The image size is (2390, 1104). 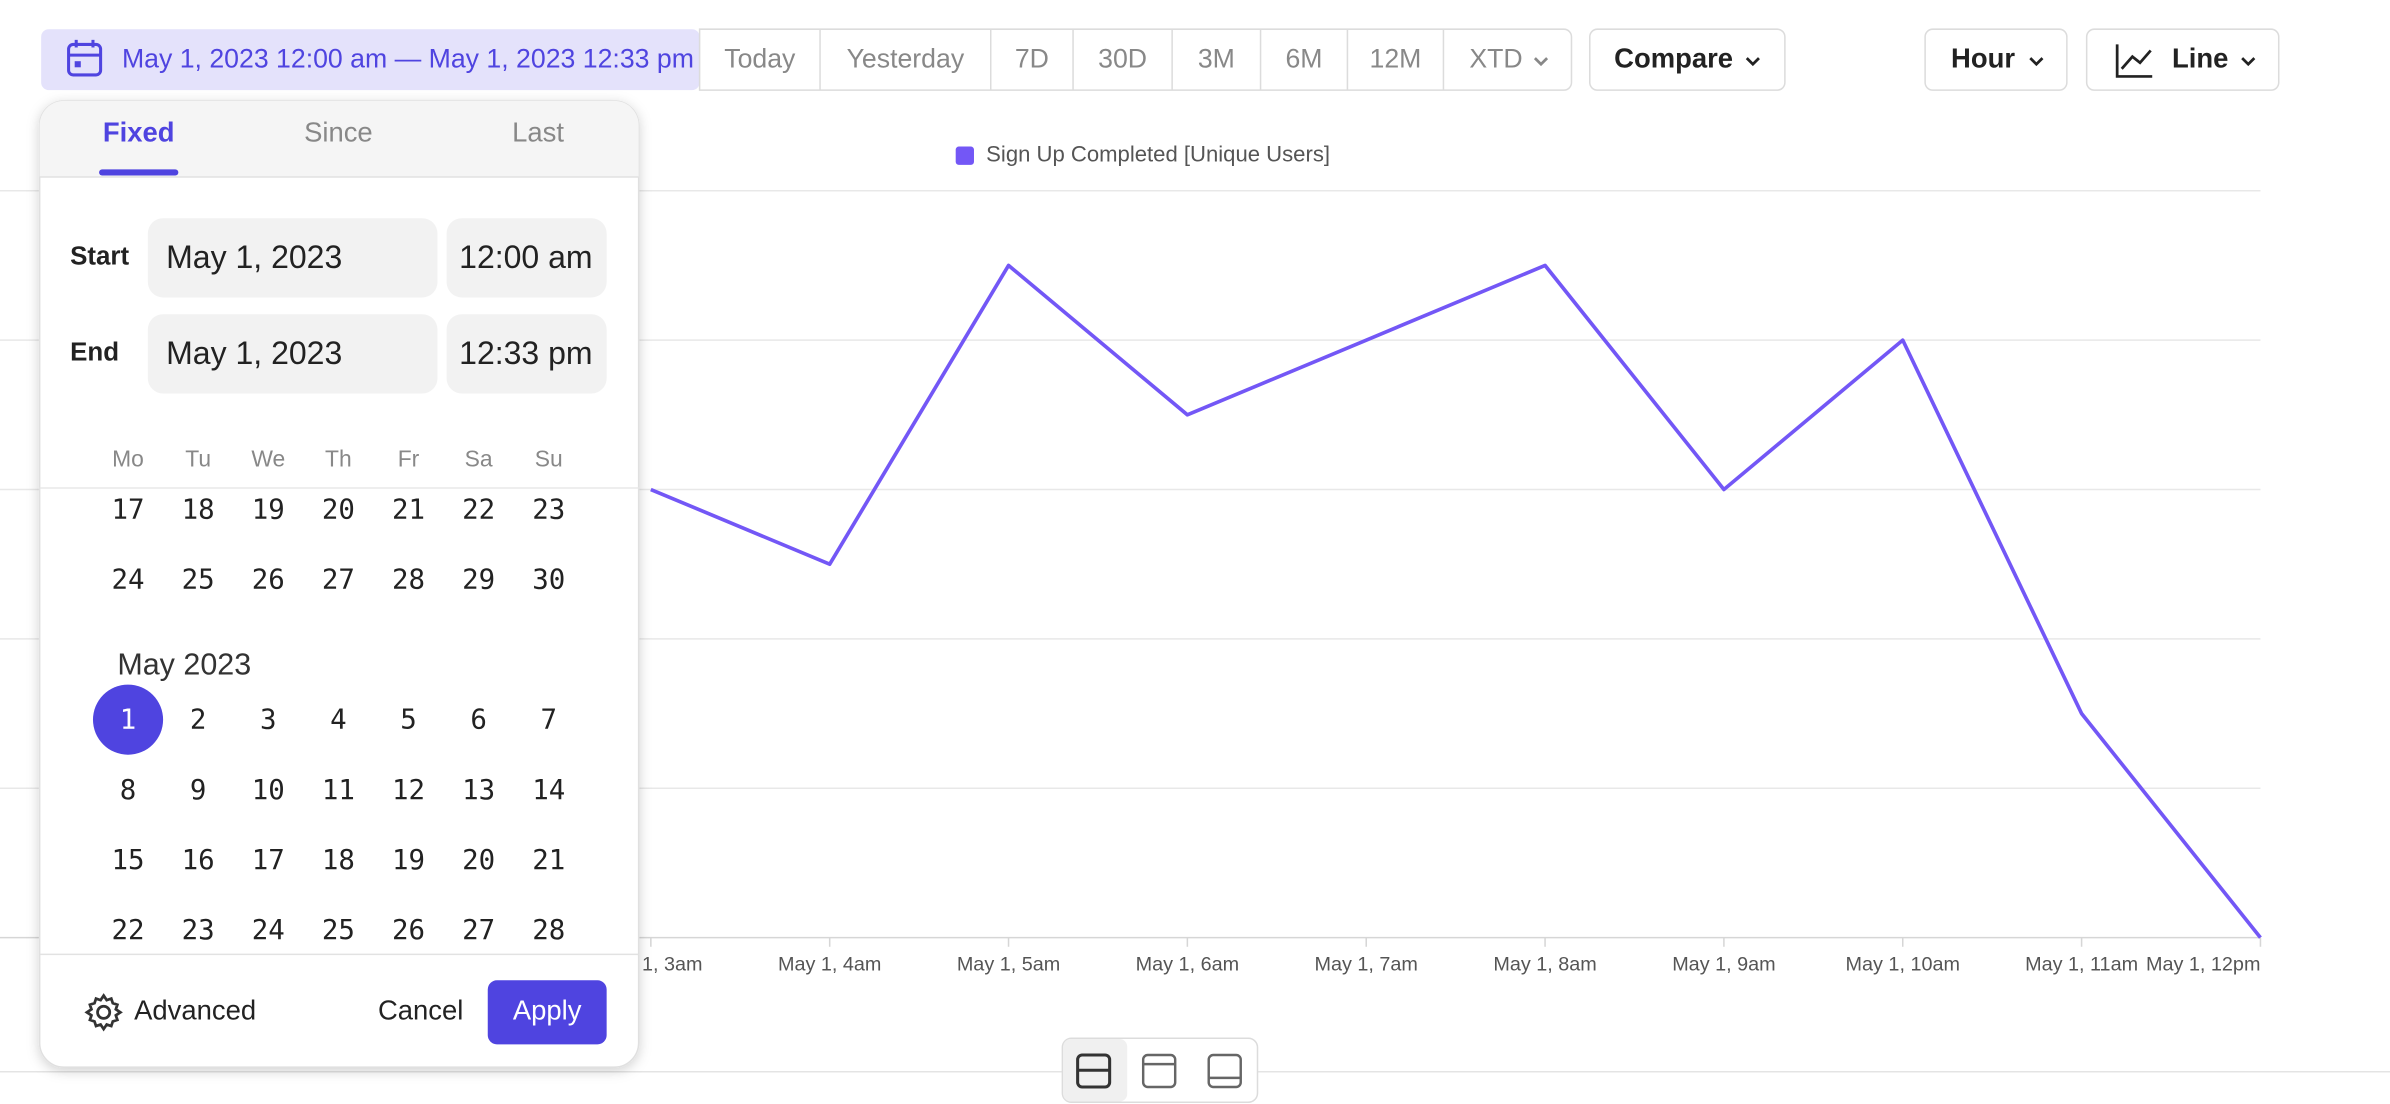 I want to click on preset-label: Today, so click(x=760, y=58).